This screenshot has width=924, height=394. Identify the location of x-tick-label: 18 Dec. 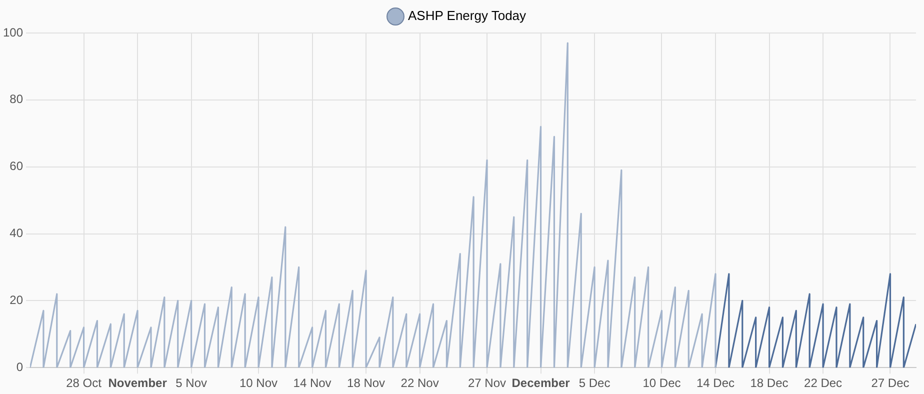
(769, 383).